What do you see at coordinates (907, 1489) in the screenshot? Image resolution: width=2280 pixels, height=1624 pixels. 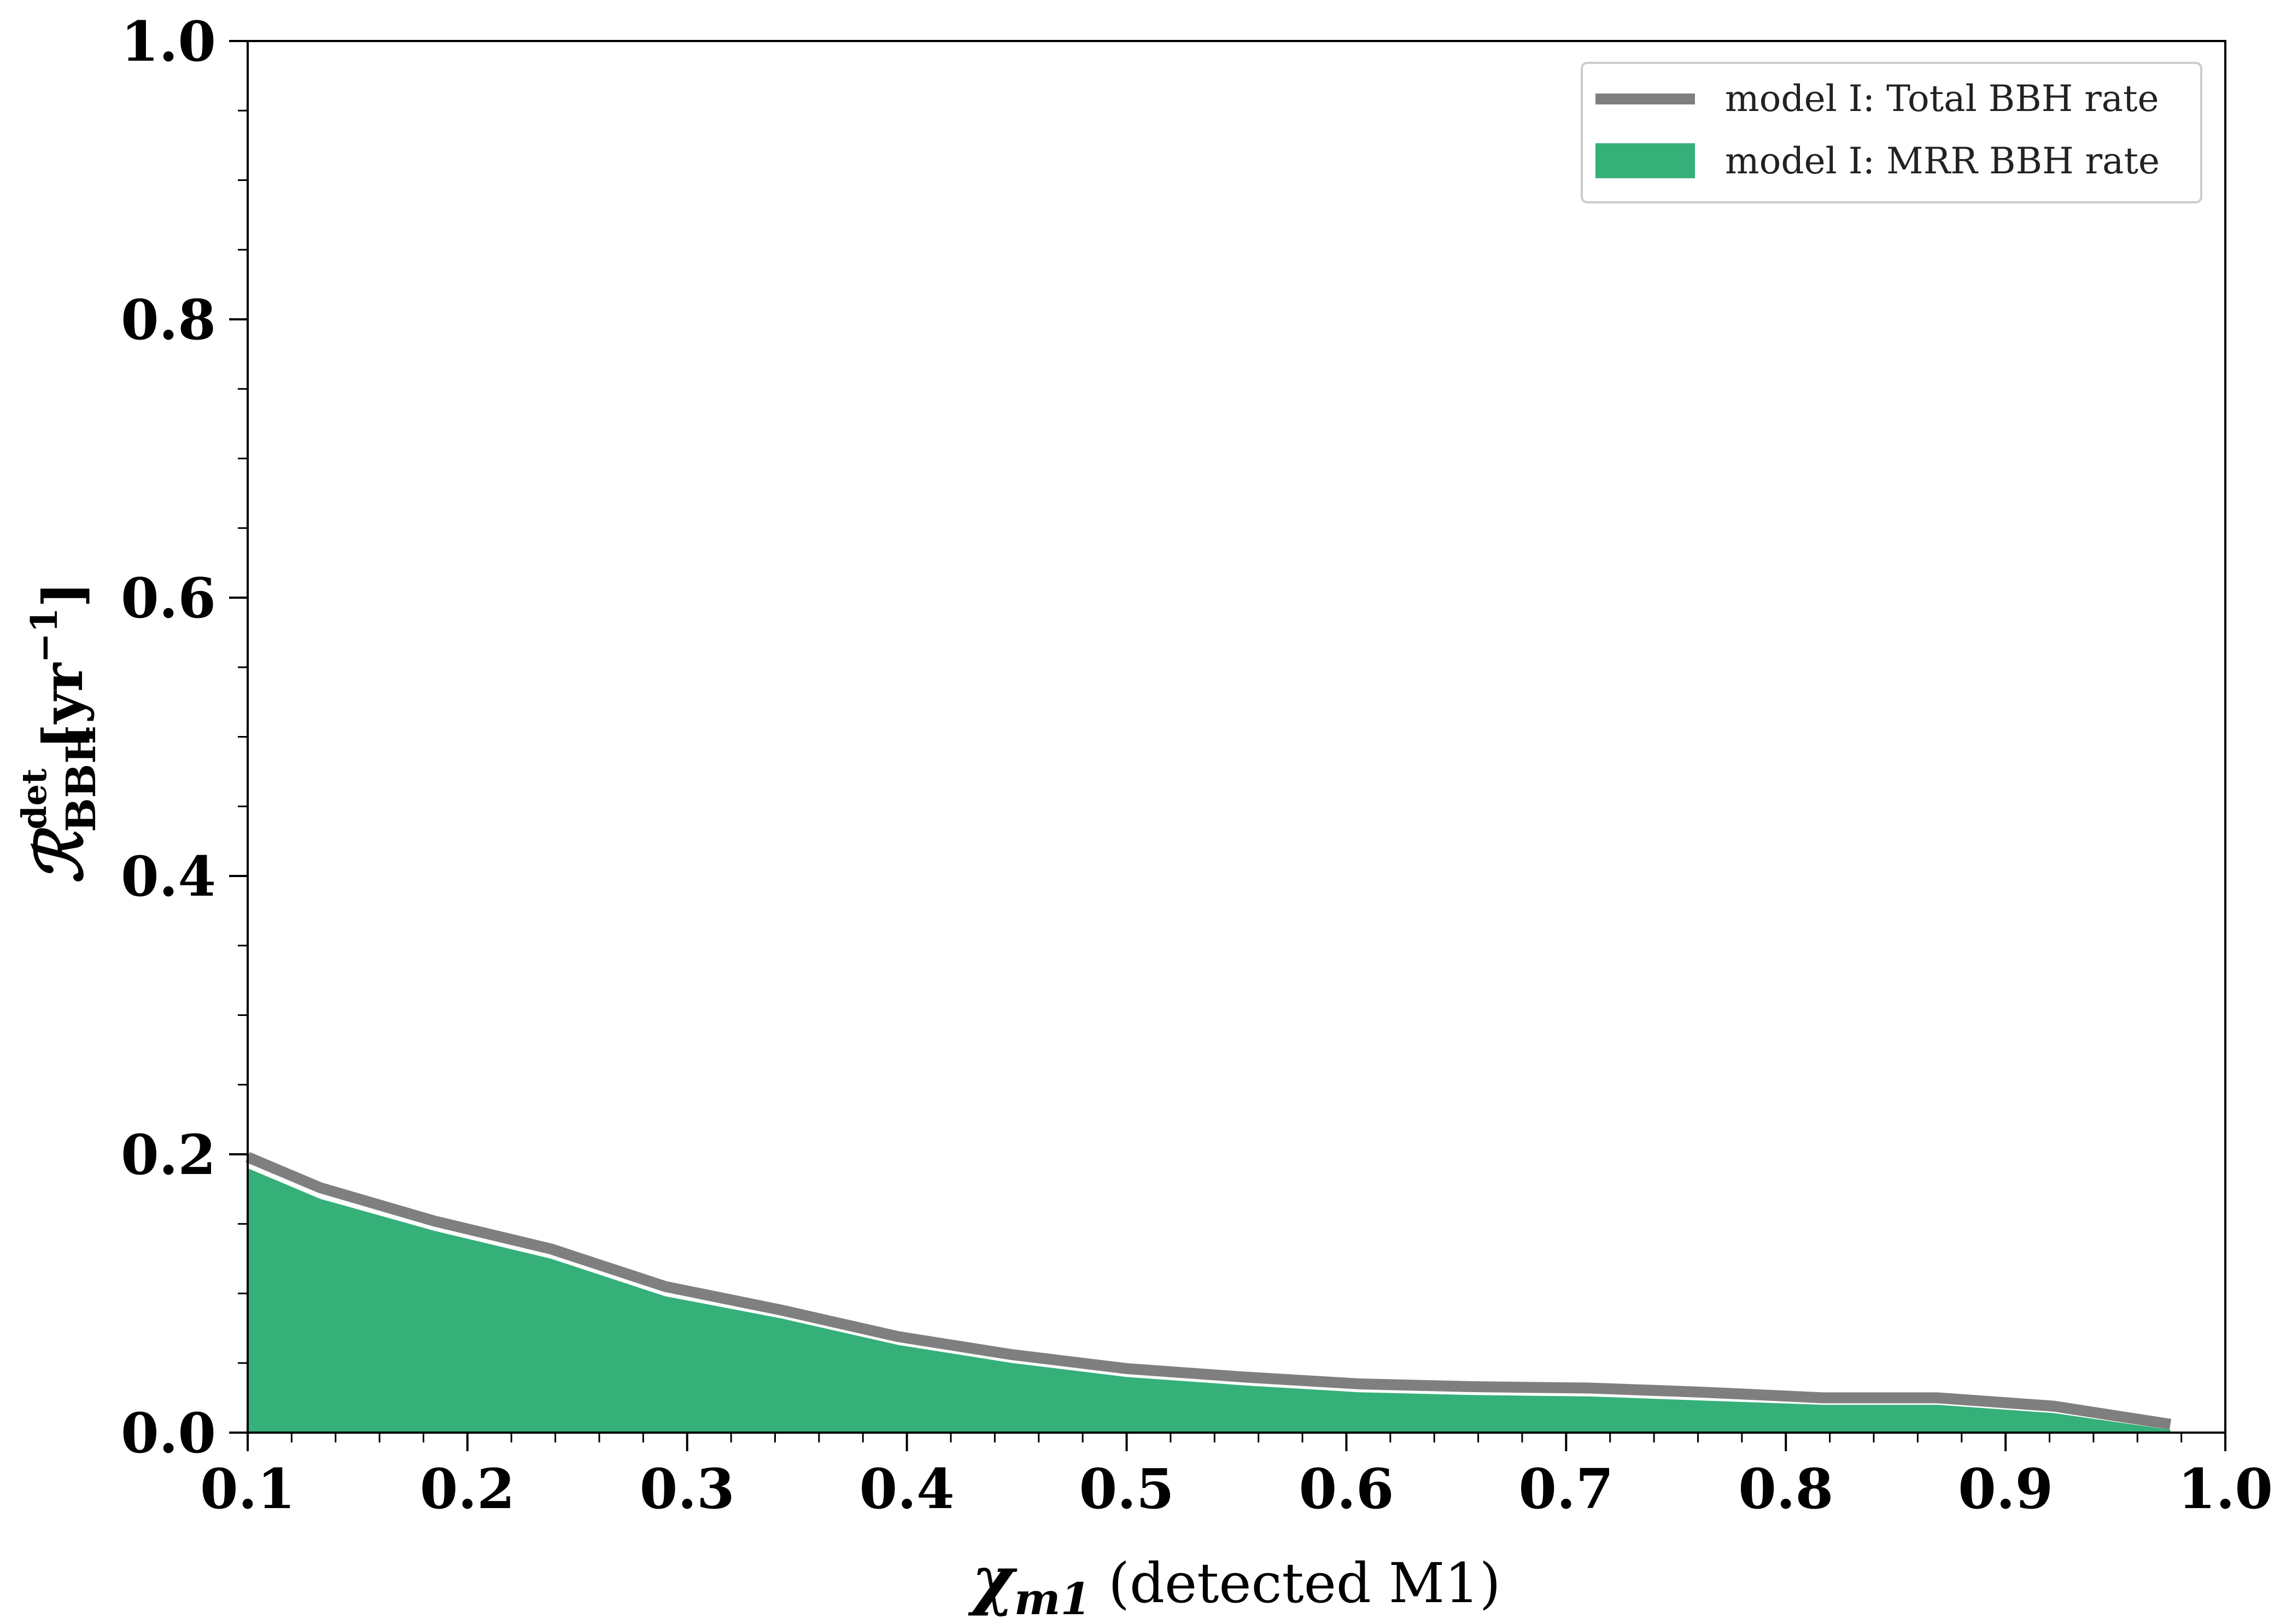 I see `x-tick-label: 0.4` at bounding box center [907, 1489].